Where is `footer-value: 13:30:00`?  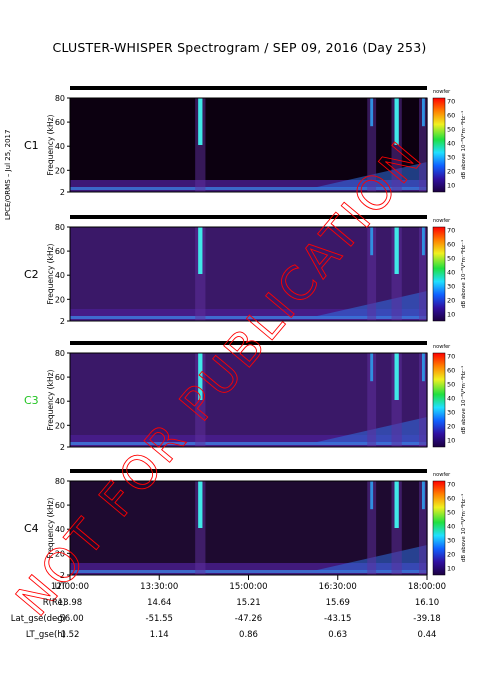
footer-value: 13:30:00 is located at coordinates (159, 587).